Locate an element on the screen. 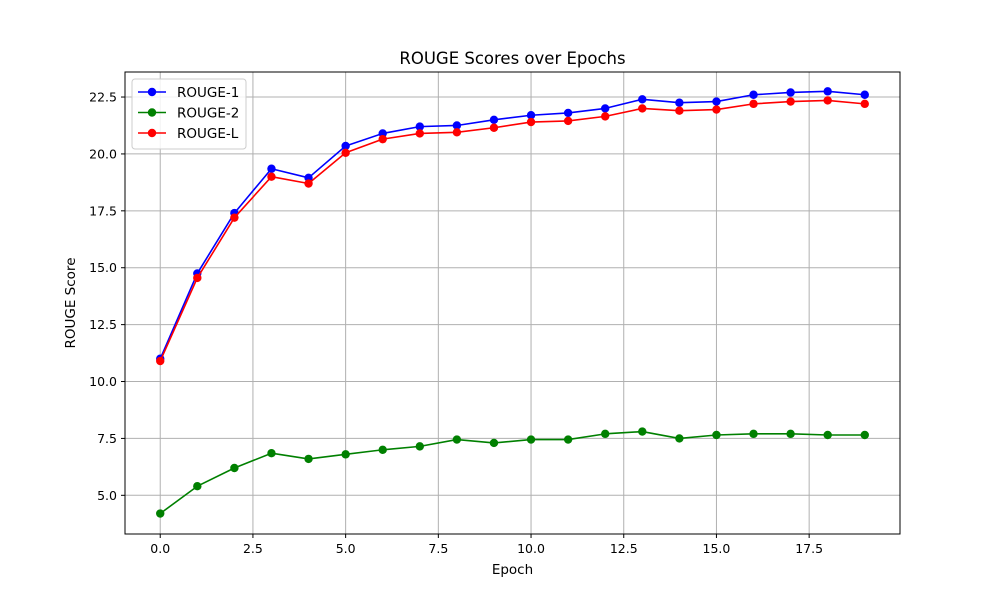 This screenshot has width=1000, height=600. y-axis-label: ROUGE Score is located at coordinates (71, 303).